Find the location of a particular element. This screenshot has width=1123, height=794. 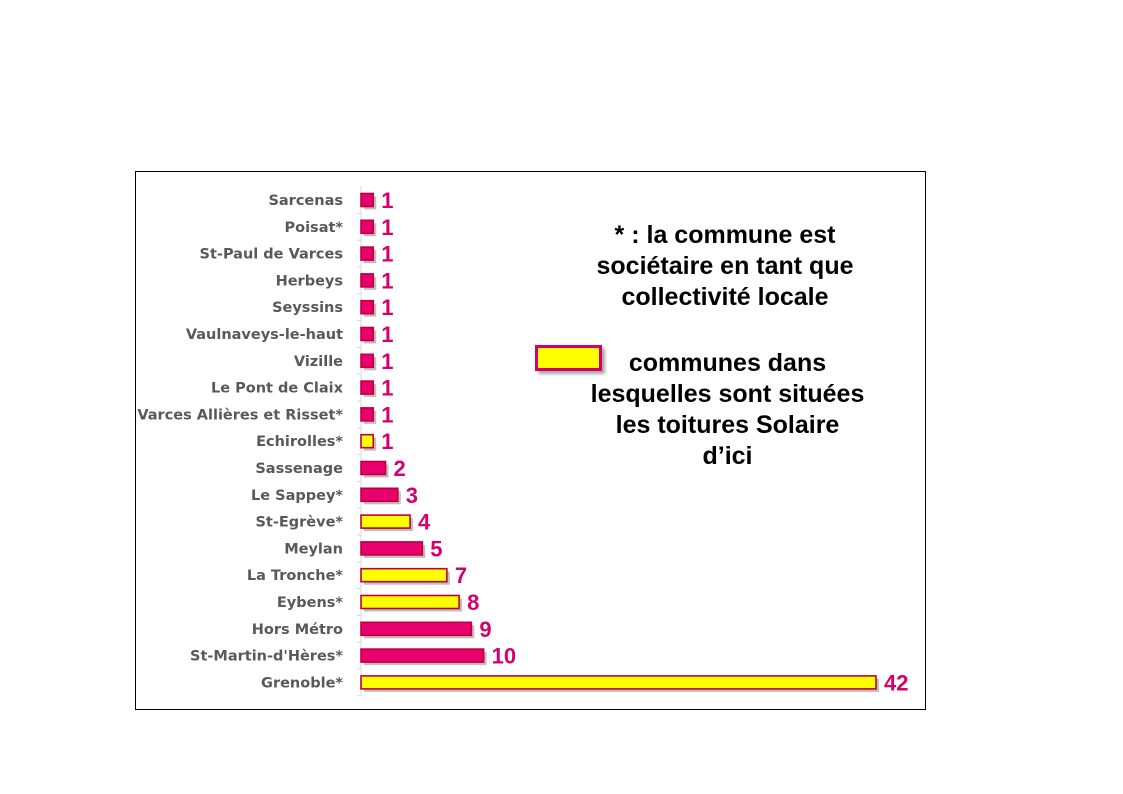

star-note-line: collectivité locale is located at coordinates (725, 297).